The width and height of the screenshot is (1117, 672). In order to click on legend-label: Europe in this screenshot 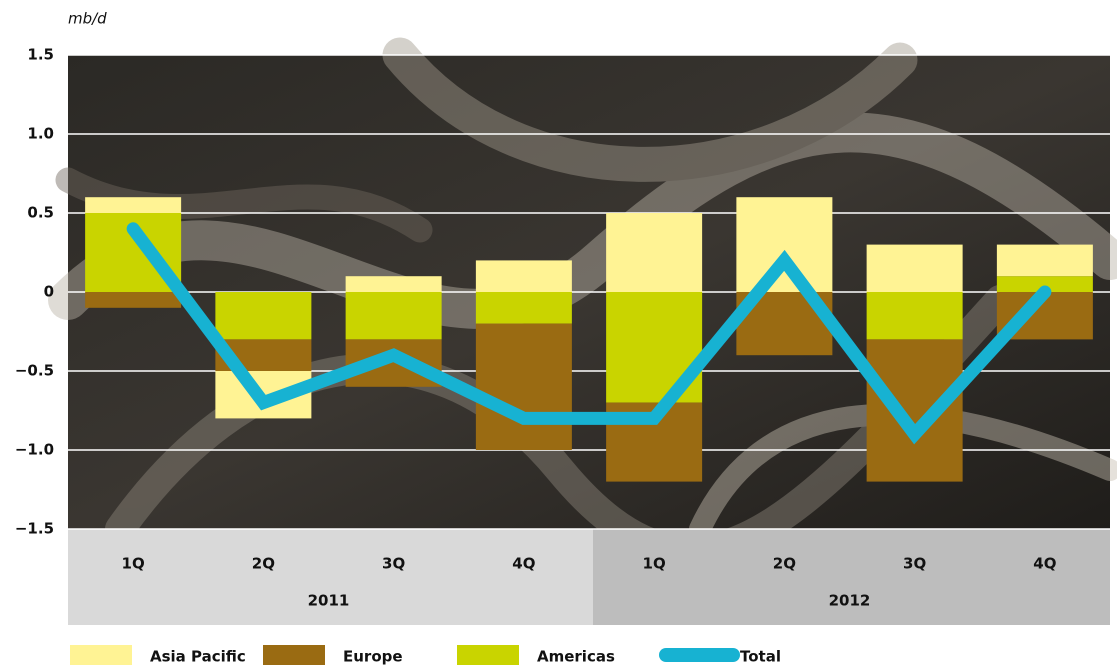, I will do `click(373, 657)`.